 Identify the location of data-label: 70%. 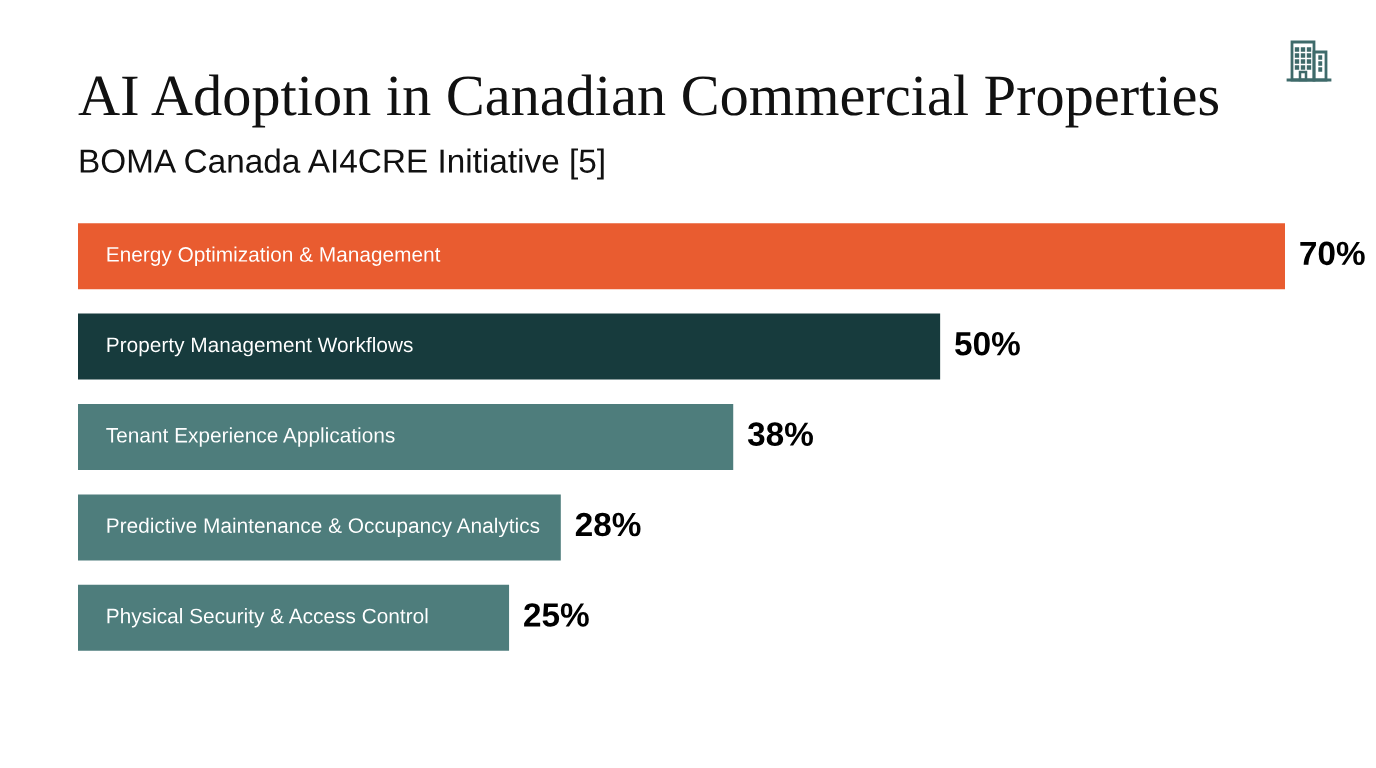
(1332, 253).